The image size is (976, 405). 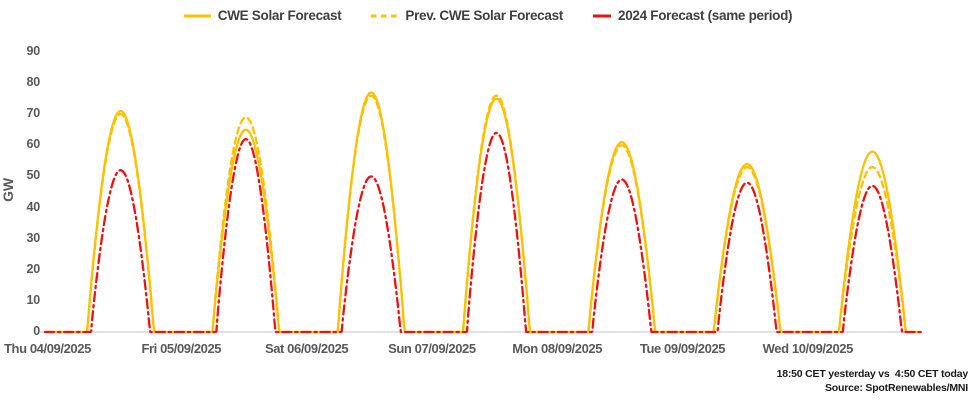 What do you see at coordinates (33, 299) in the screenshot?
I see `y-tick-label: 10` at bounding box center [33, 299].